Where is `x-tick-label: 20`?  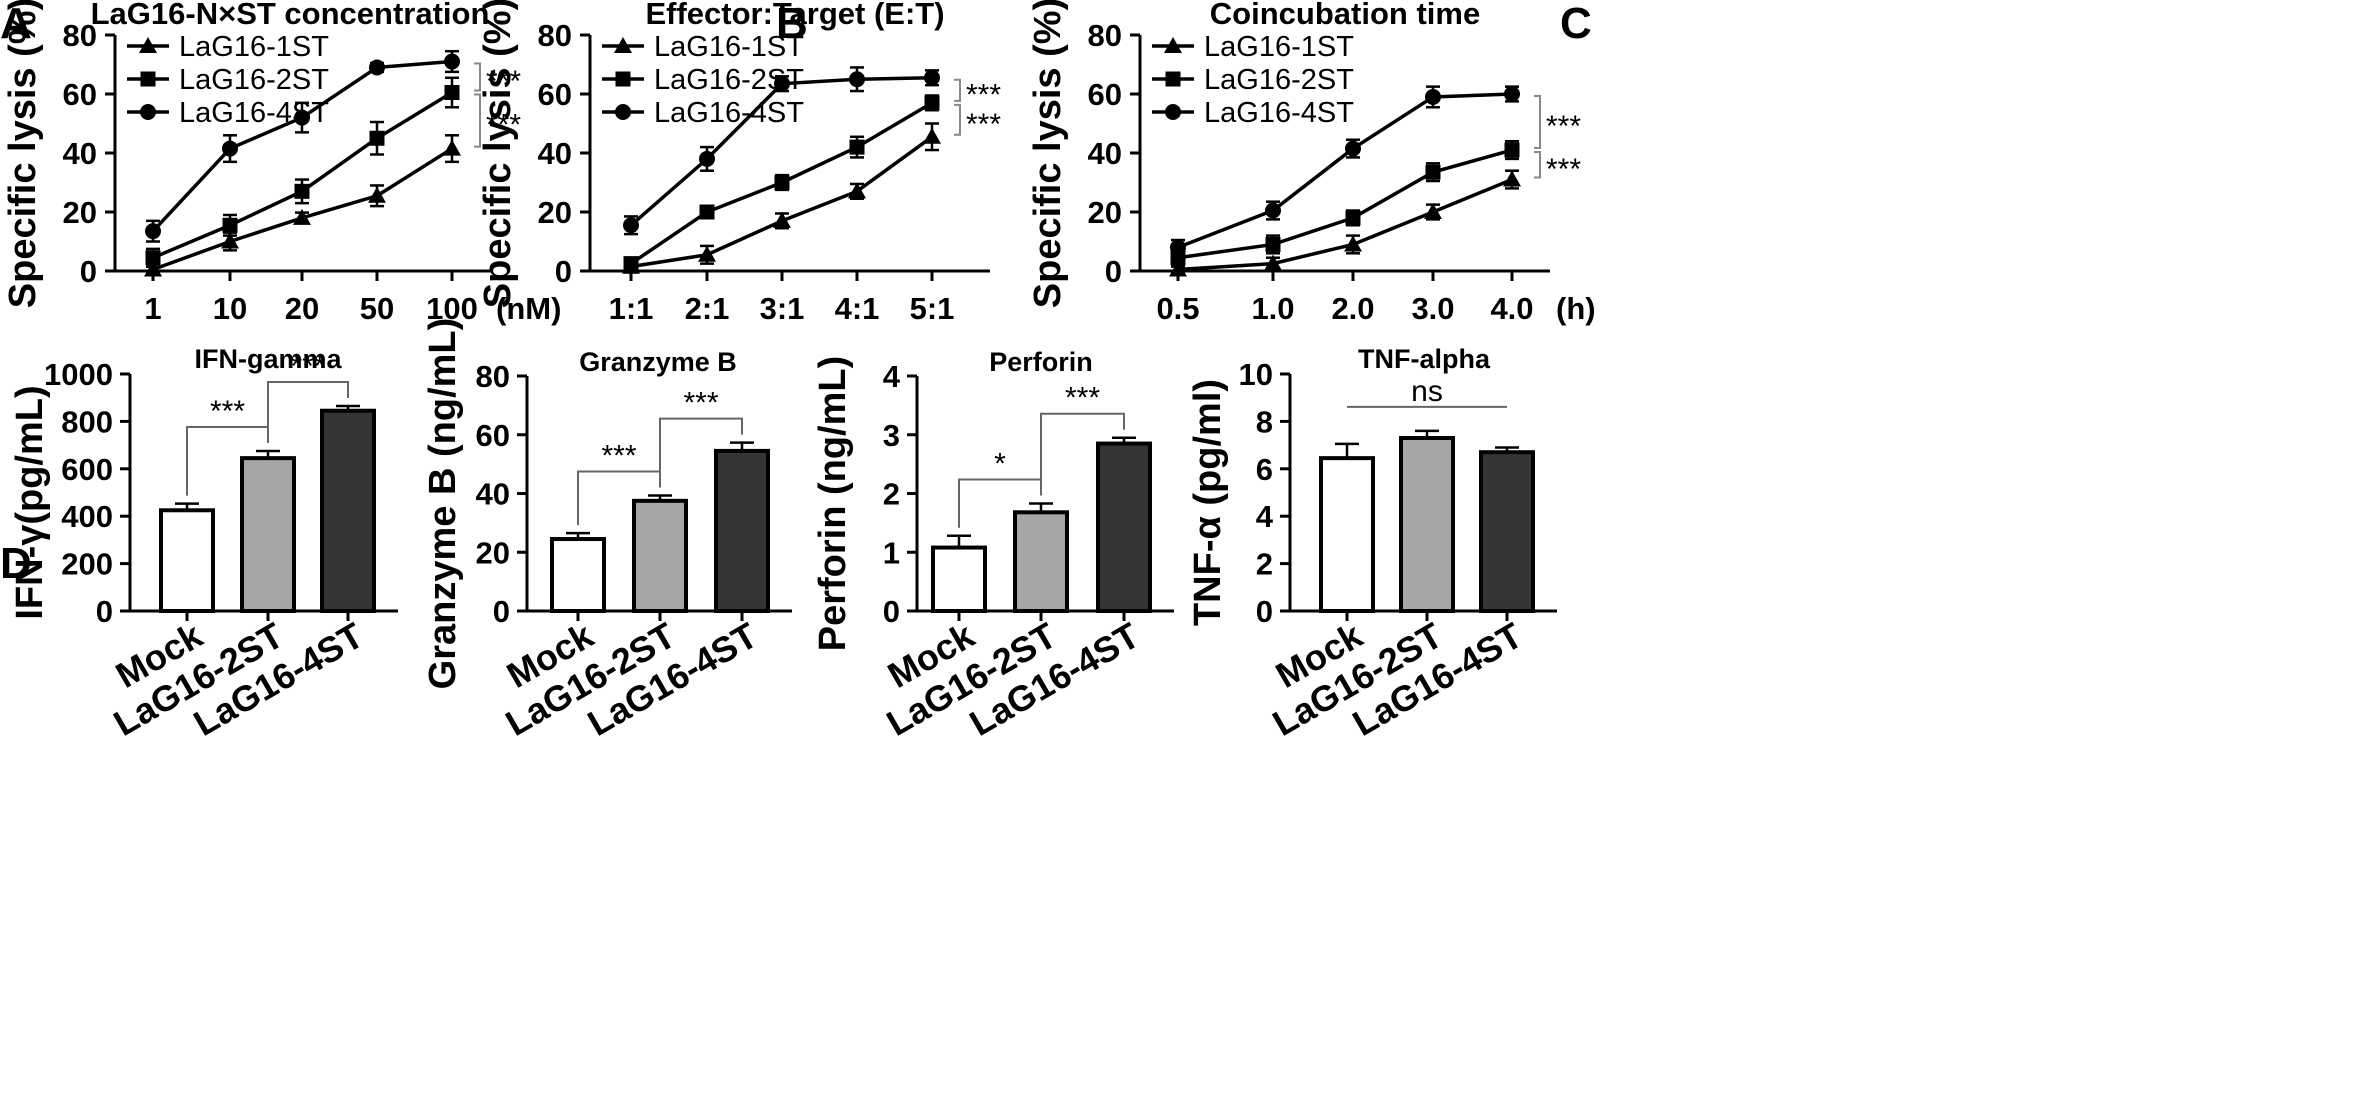 x-tick-label: 20 is located at coordinates (302, 308).